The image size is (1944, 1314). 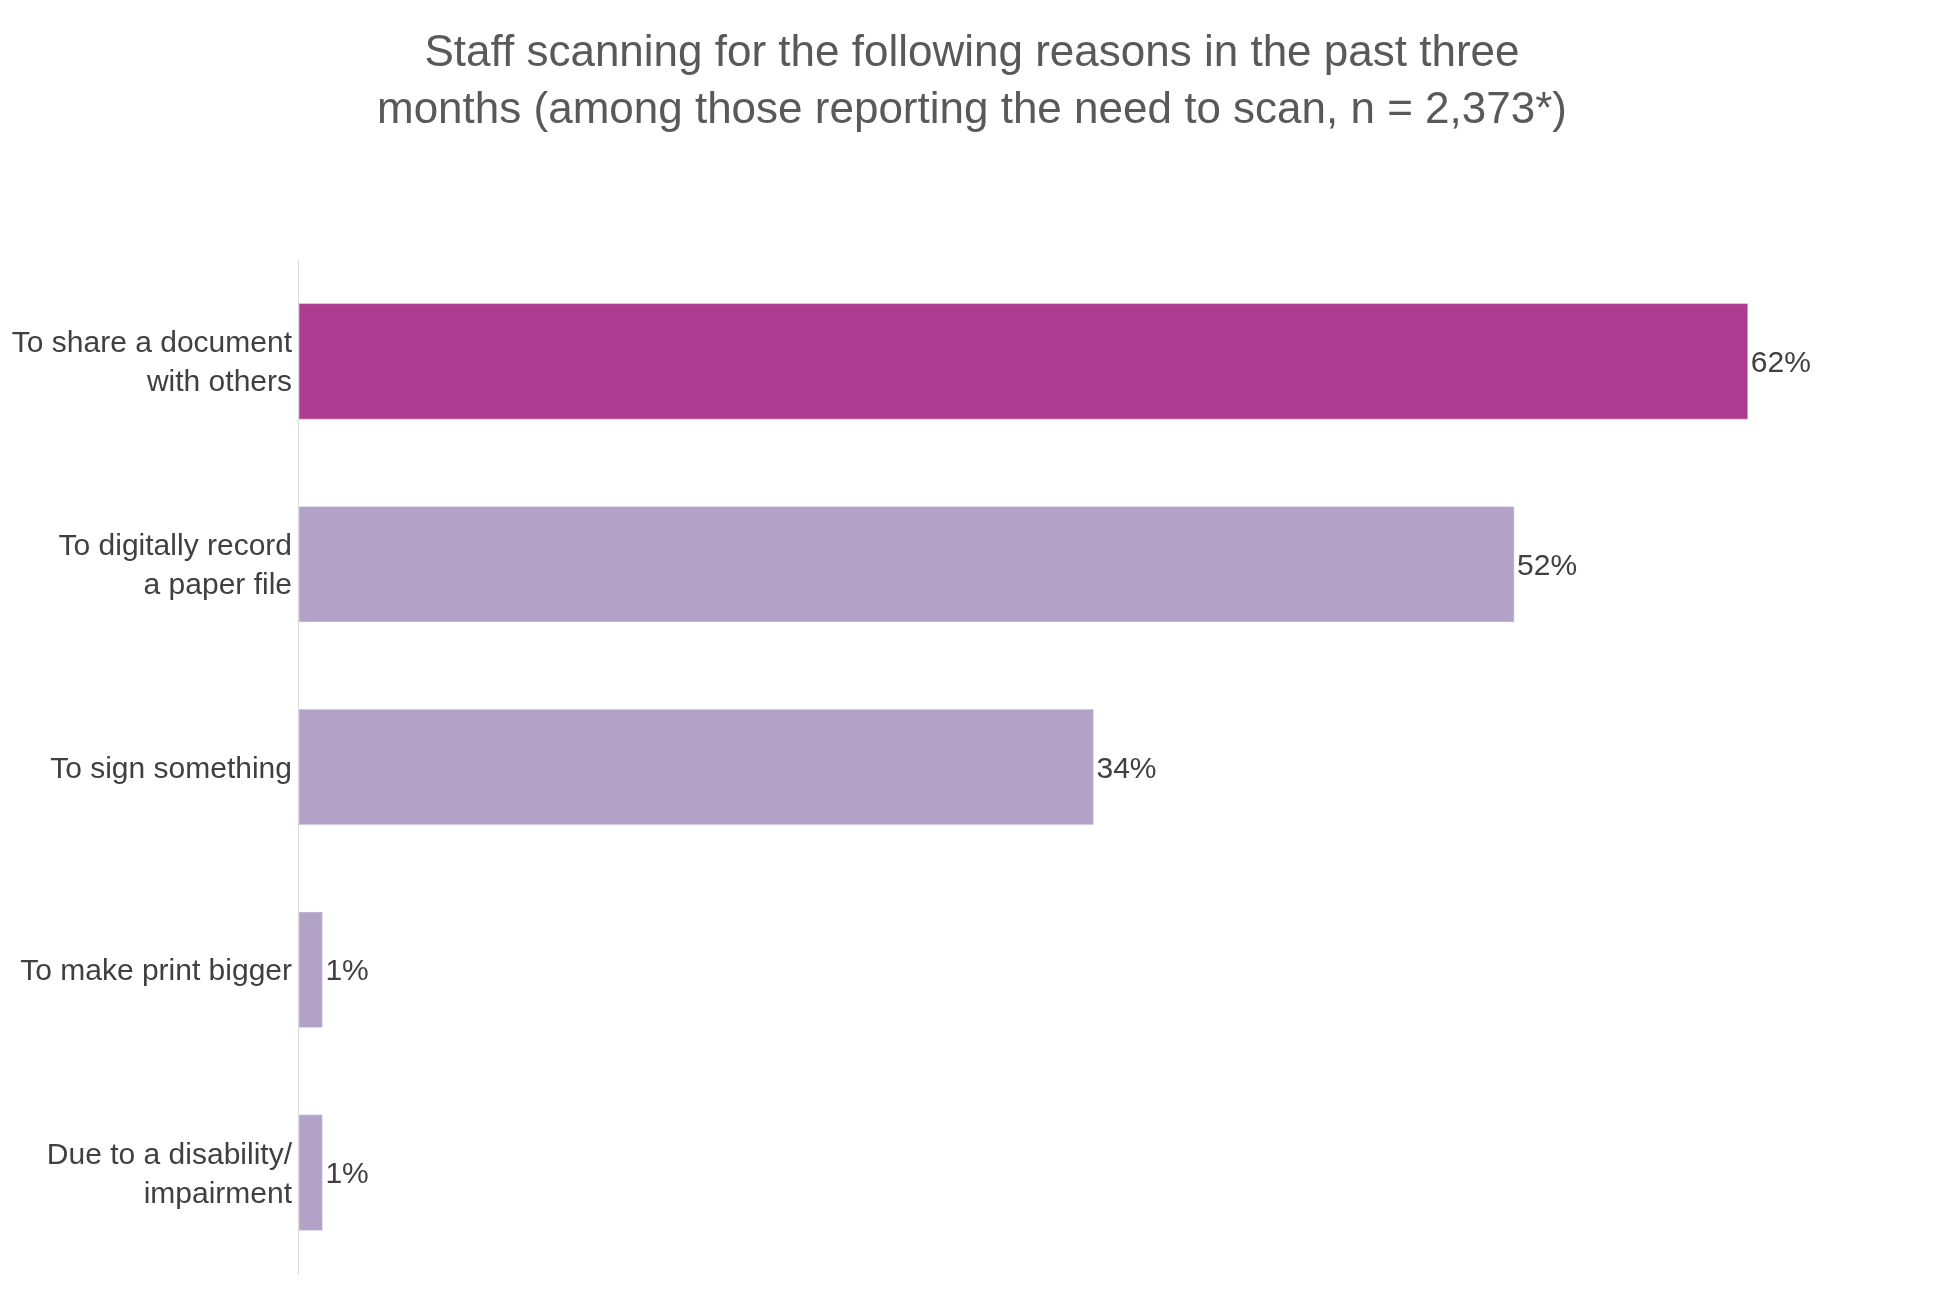 I want to click on y-tick-label: To sign something, so click(x=171, y=767).